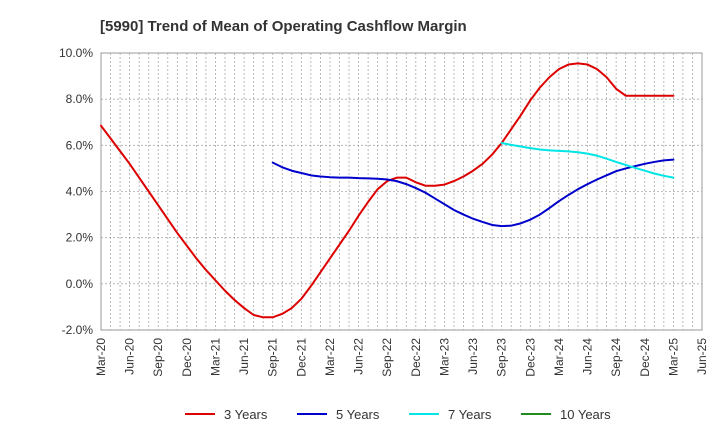 This screenshot has width=720, height=440. Describe the element at coordinates (387, 357) in the screenshot. I see `x-tick-label: Sep-22` at that location.